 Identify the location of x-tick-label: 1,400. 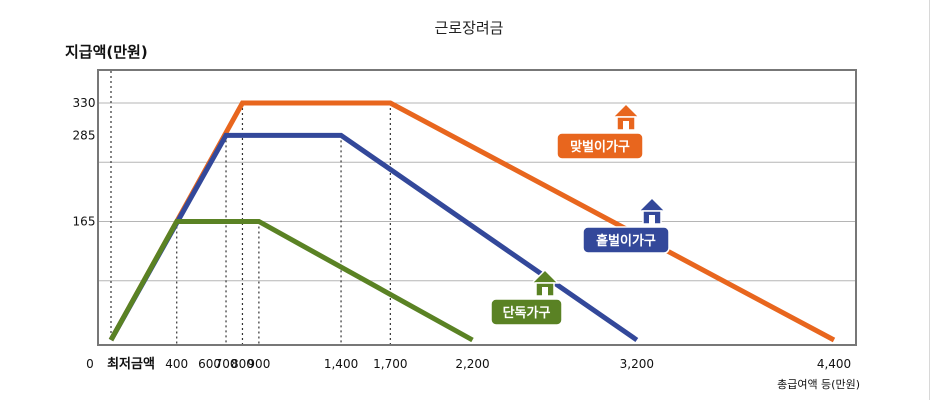
(341, 364).